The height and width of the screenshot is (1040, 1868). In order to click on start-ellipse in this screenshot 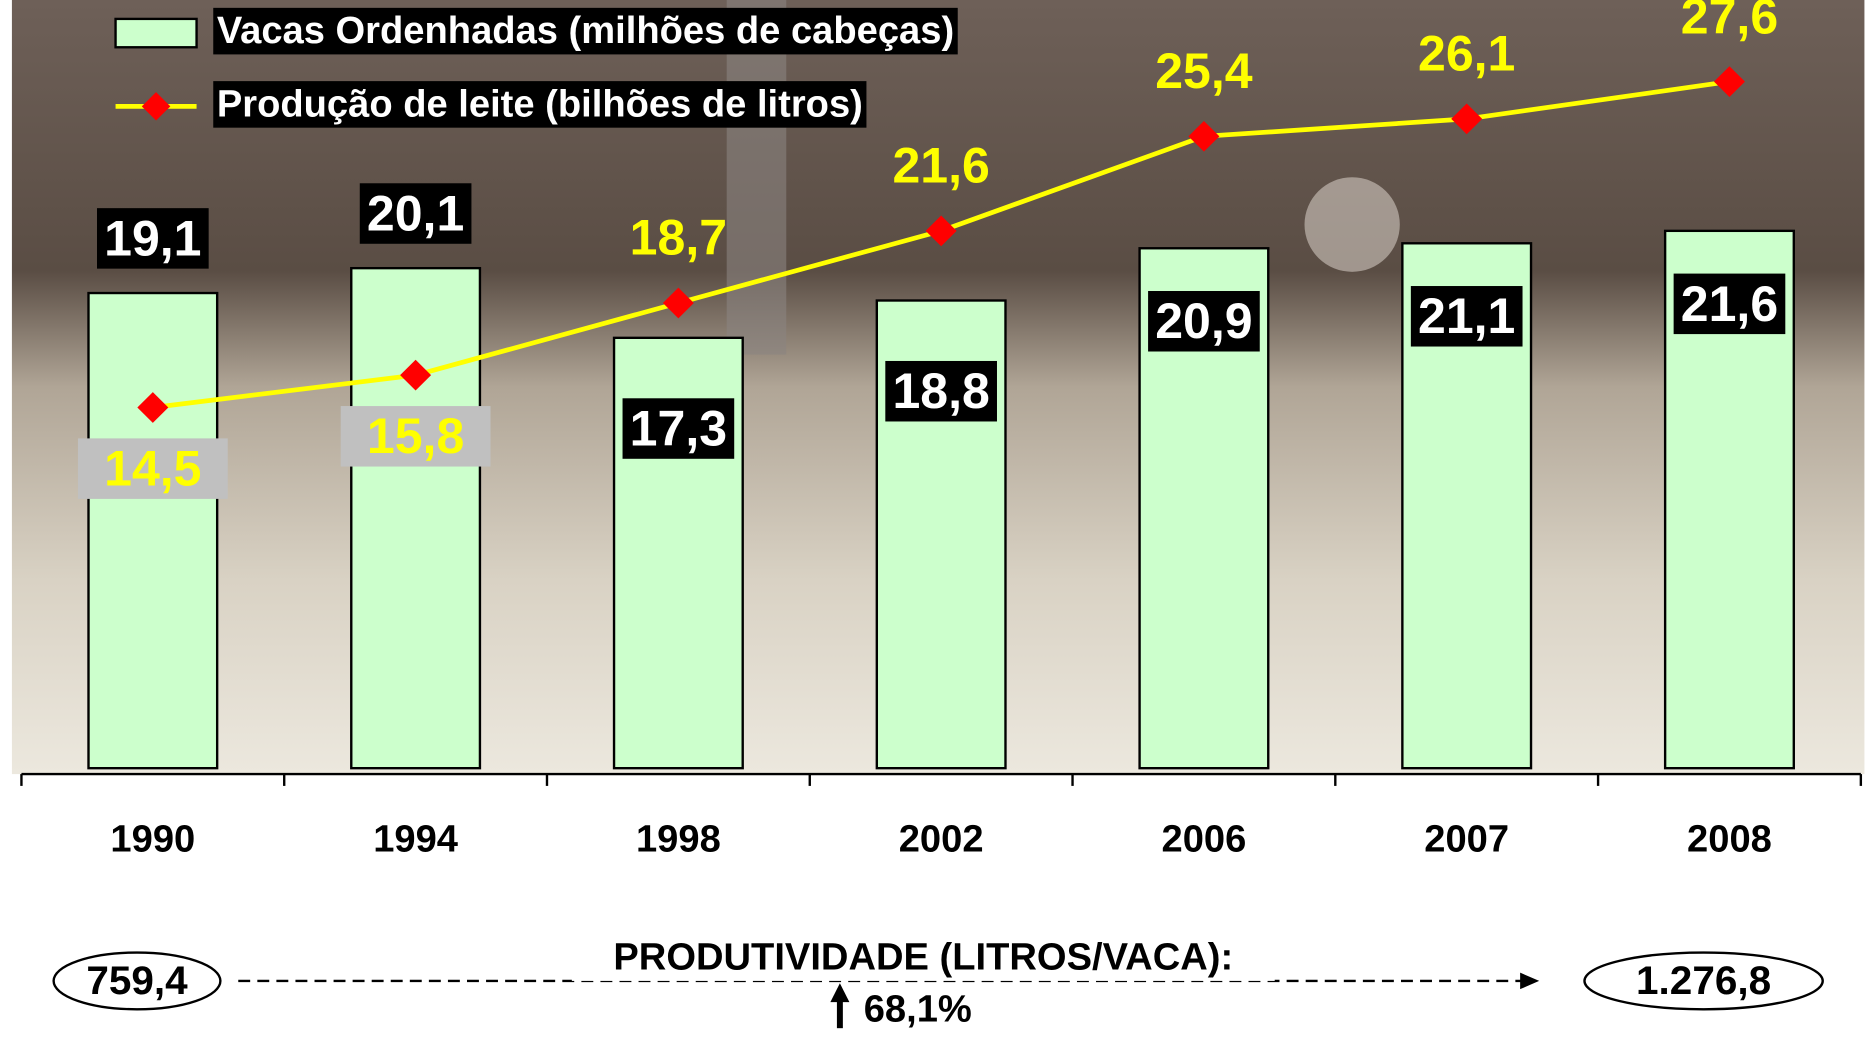, I will do `click(137, 981)`.